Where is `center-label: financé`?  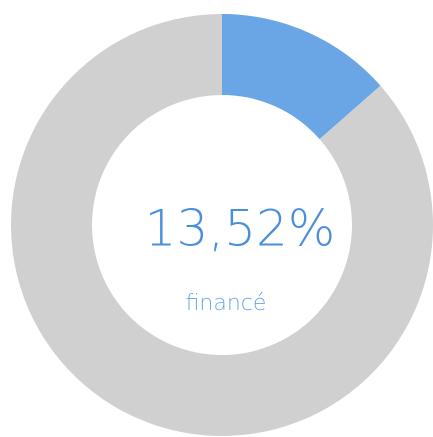
center-label: financé is located at coordinates (226, 303).